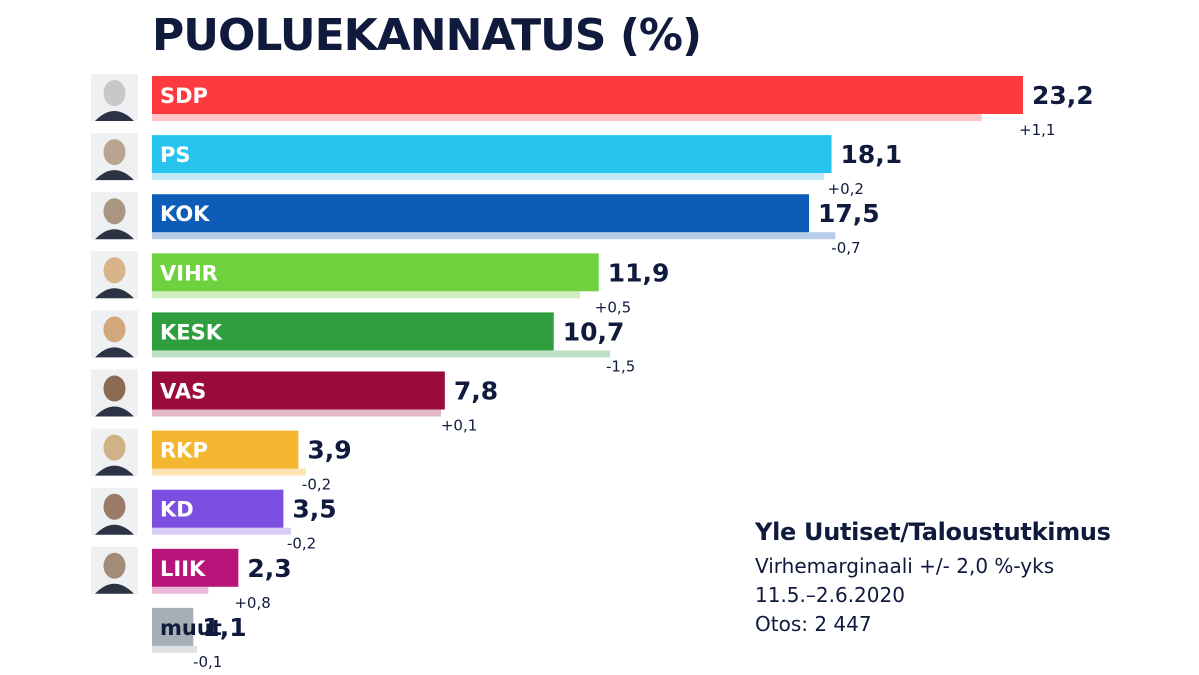 The width and height of the screenshot is (1199, 675). I want to click on bar-label-liik: LIIK, so click(183, 569).